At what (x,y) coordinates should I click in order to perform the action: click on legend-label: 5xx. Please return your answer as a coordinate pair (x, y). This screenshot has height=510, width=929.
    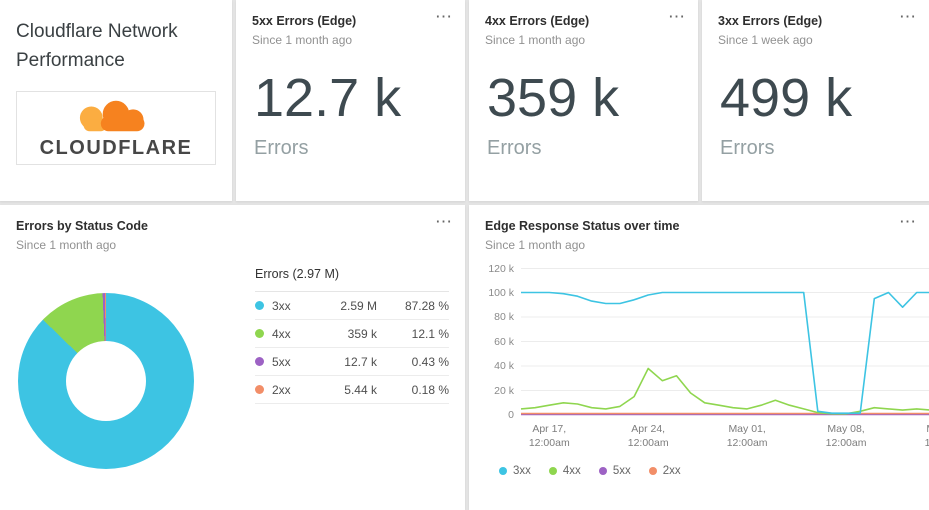
    Looking at the image, I should click on (621, 471).